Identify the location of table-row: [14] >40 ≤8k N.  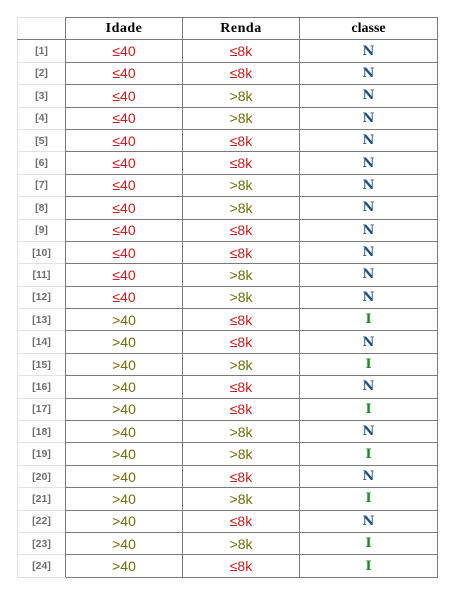
(227, 342).